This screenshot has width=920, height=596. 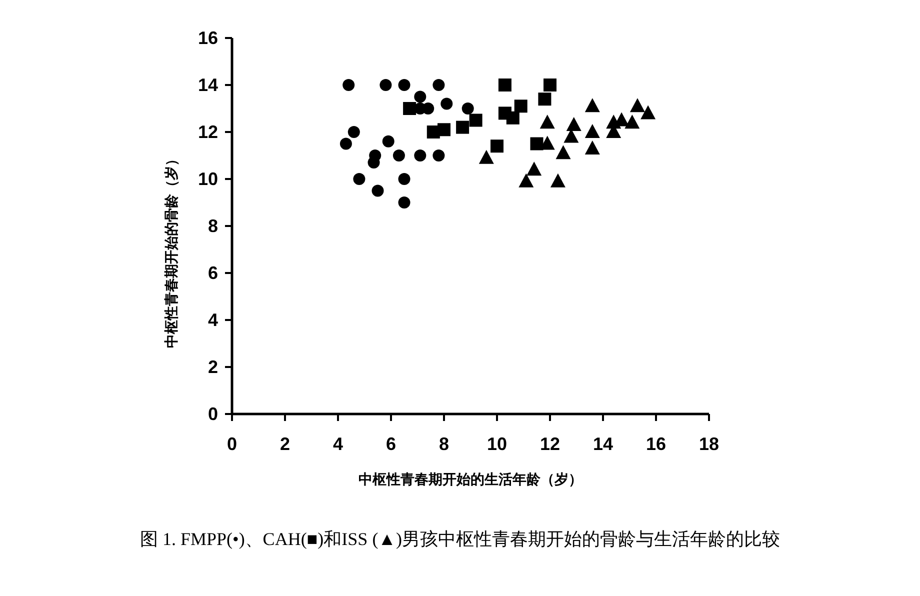 What do you see at coordinates (709, 444) in the screenshot?
I see `x-tick-label: 18` at bounding box center [709, 444].